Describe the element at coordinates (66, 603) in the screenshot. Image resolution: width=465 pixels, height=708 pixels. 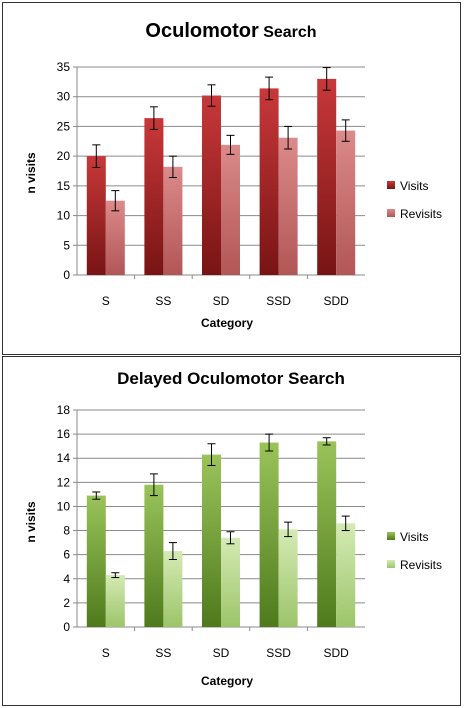
I see `y-tick-label: 2` at that location.